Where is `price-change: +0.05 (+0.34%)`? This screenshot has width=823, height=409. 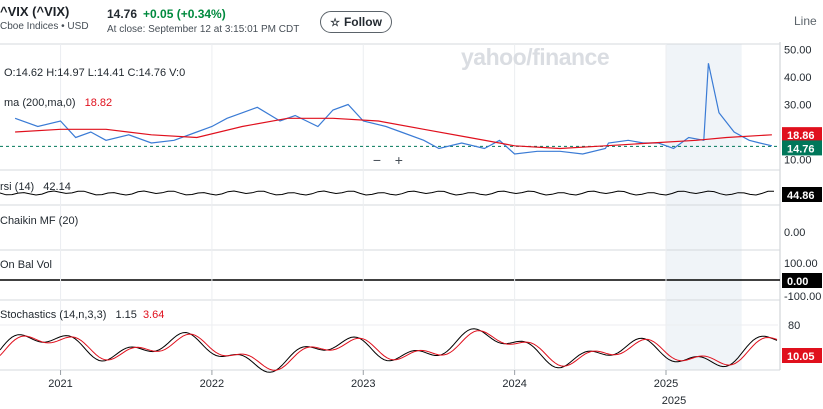
price-change: +0.05 (+0.34%) is located at coordinates (184, 14).